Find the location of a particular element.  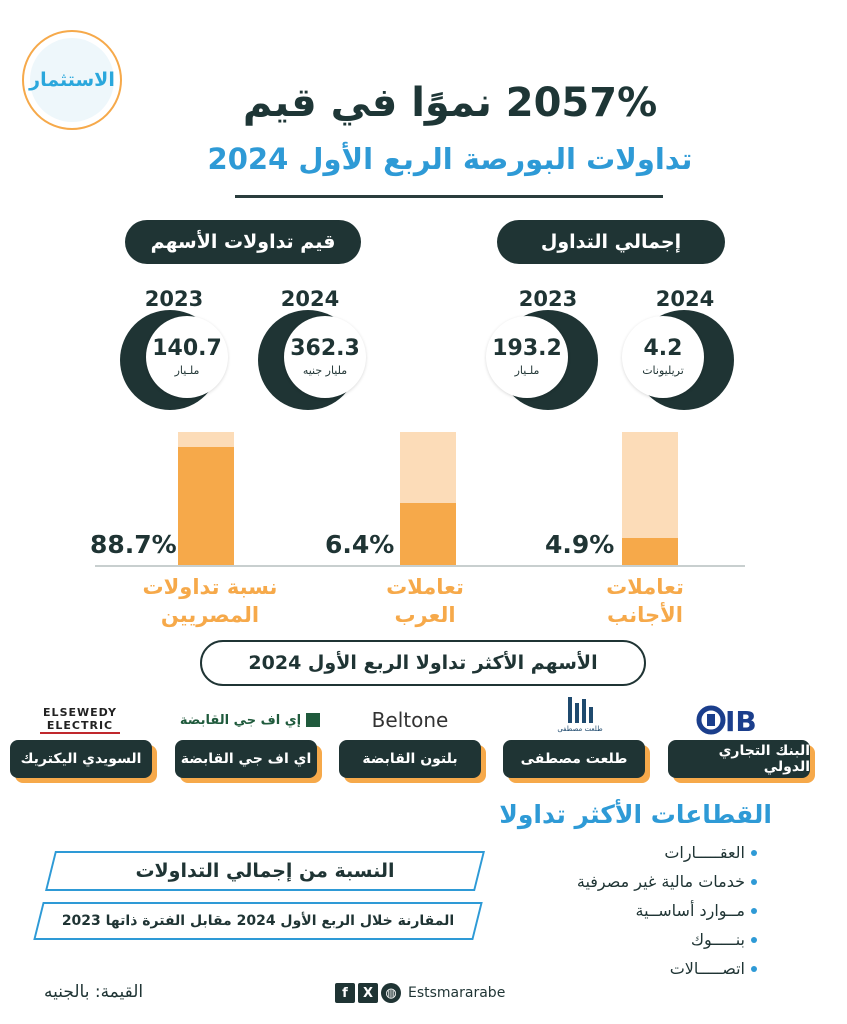

sector-item: مــوارد أساســية is located at coordinates (627, 910).